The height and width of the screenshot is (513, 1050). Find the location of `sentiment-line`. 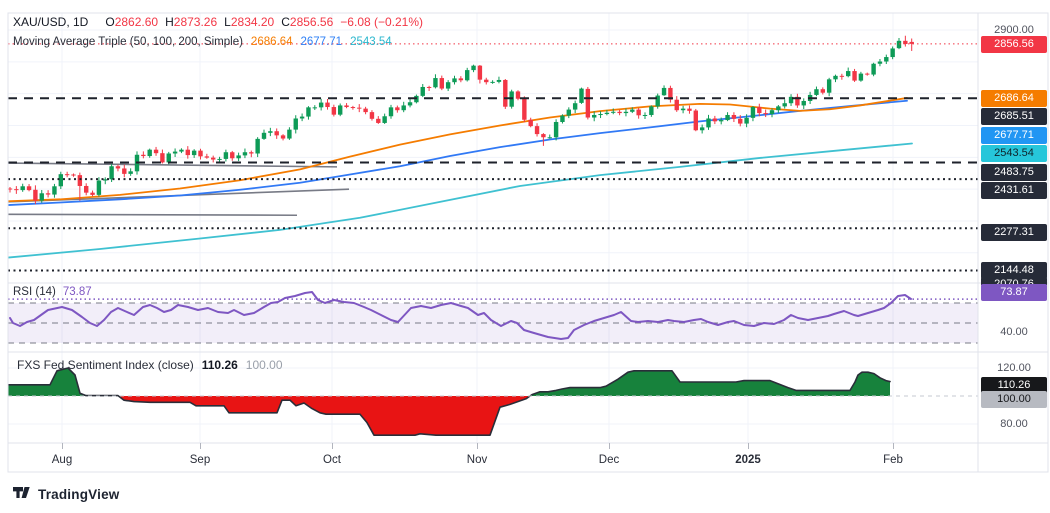

sentiment-line is located at coordinates (449, 402).